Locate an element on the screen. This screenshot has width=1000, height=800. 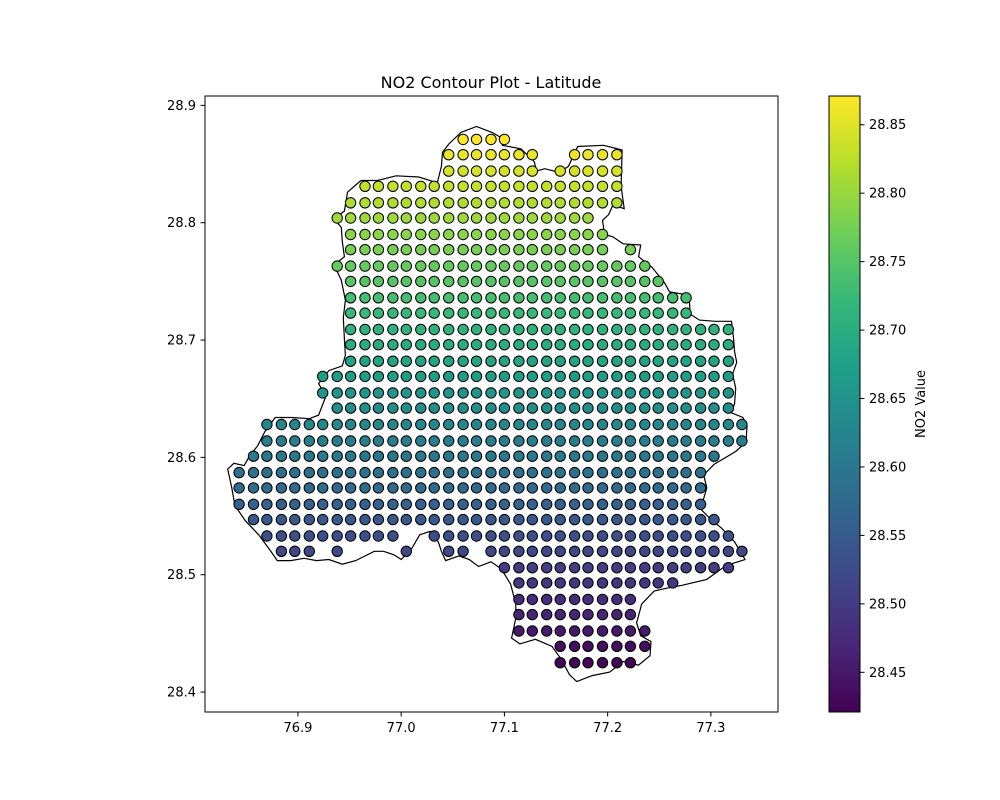
y-axis: 28.4 28.5 28.6 28.7 28.8 28.9 is located at coordinates (186, 400).